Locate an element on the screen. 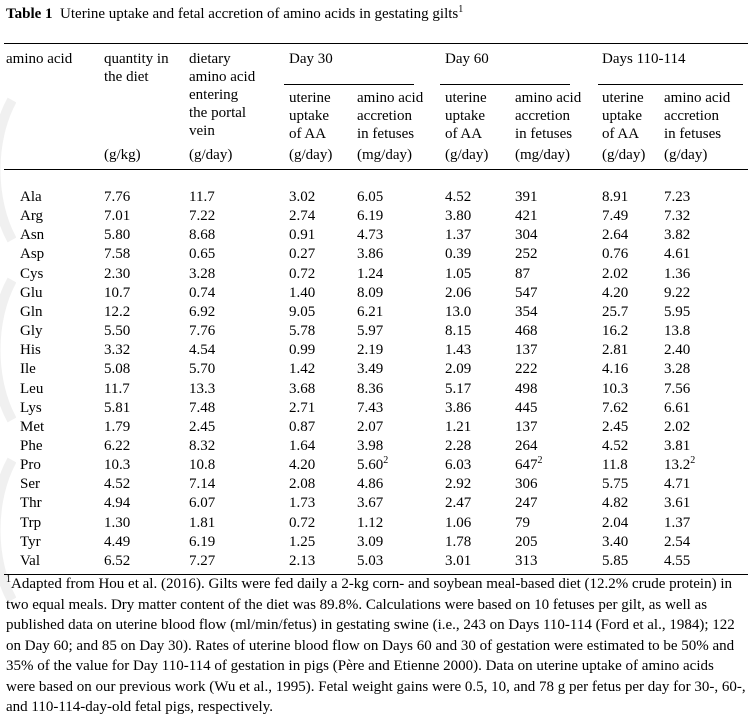  cell-value: 3.40 is located at coordinates (615, 541).